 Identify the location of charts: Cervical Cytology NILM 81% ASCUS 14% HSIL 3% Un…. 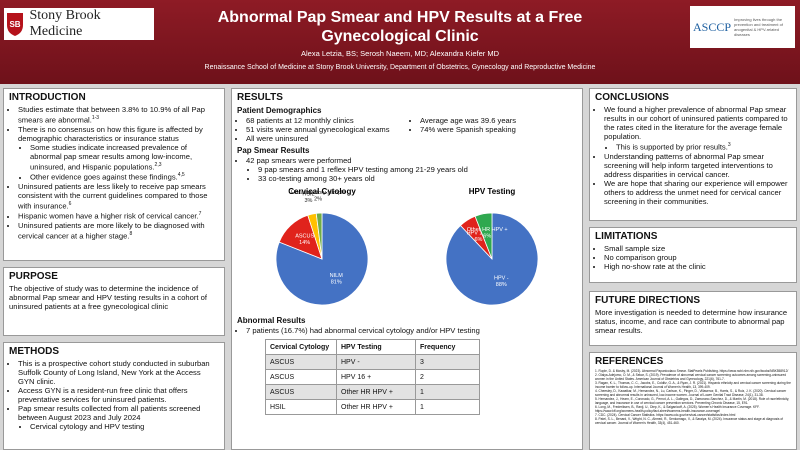
(407, 249).